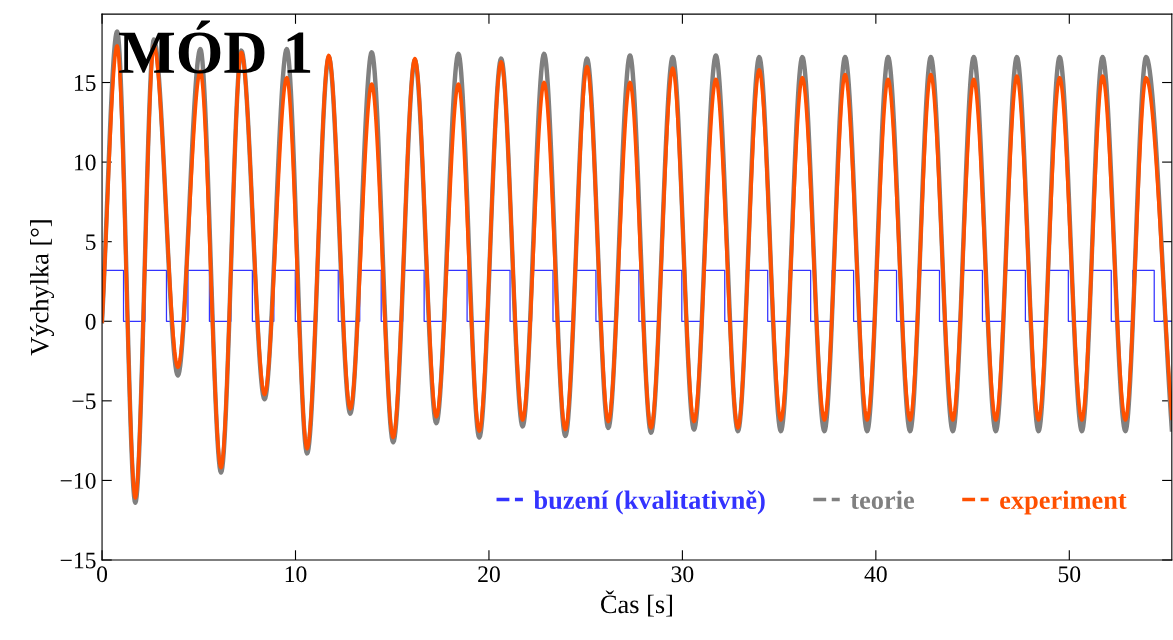 The width and height of the screenshot is (1173, 640). Describe the element at coordinates (102, 574) in the screenshot. I see `x-tick-label: 0` at that location.